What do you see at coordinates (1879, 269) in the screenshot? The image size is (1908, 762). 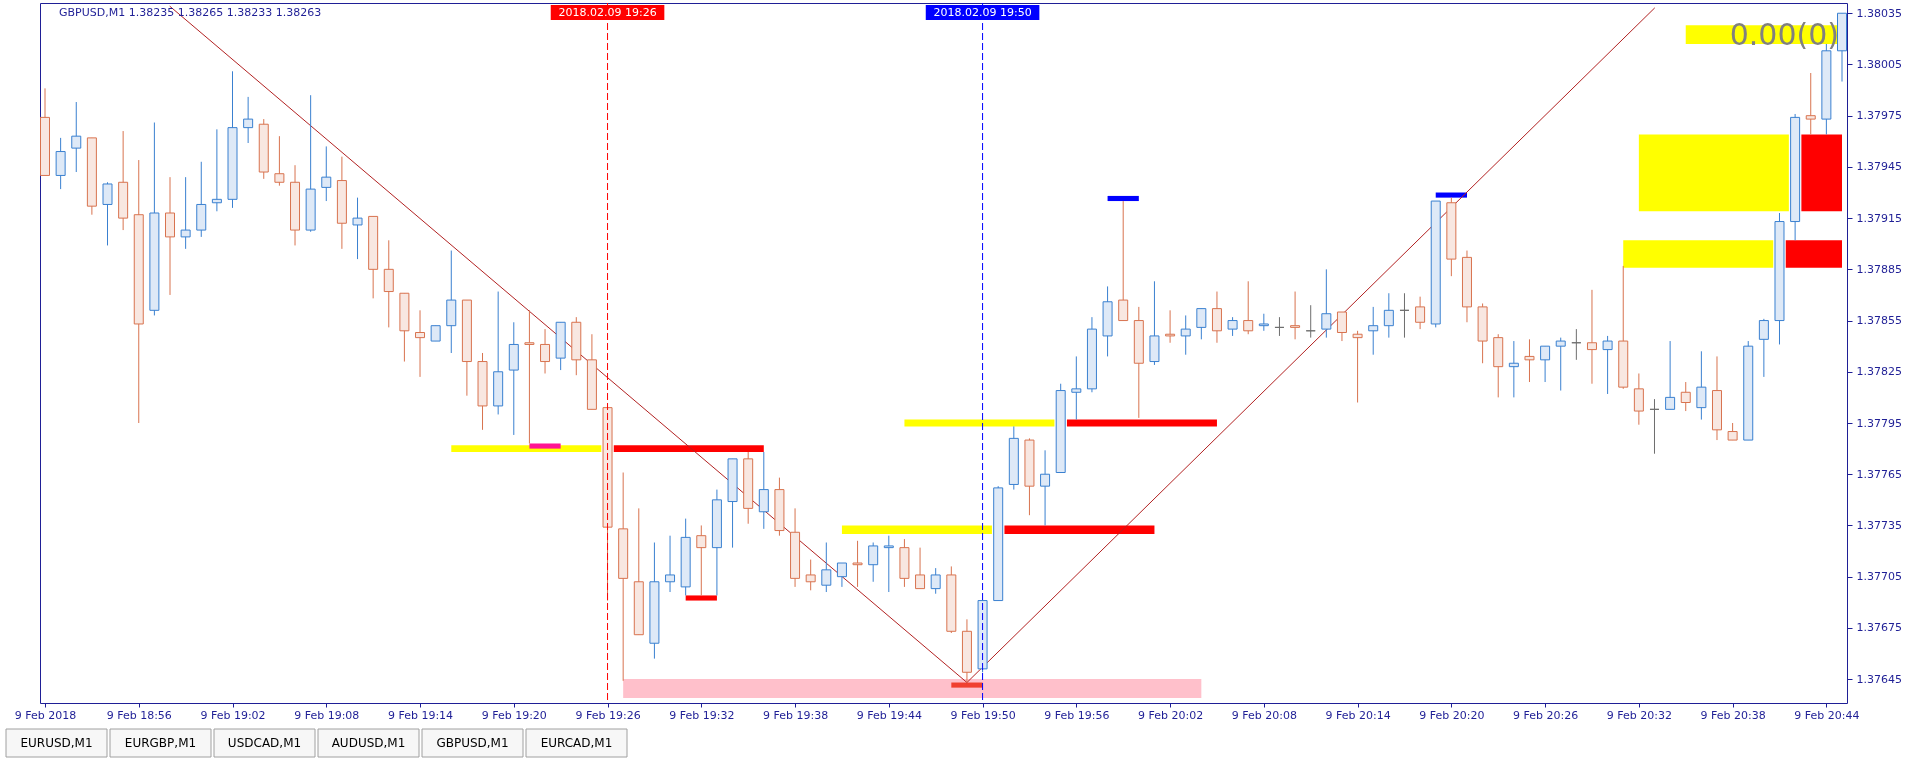 I see `y-tick-label: 1.37885` at bounding box center [1879, 269].